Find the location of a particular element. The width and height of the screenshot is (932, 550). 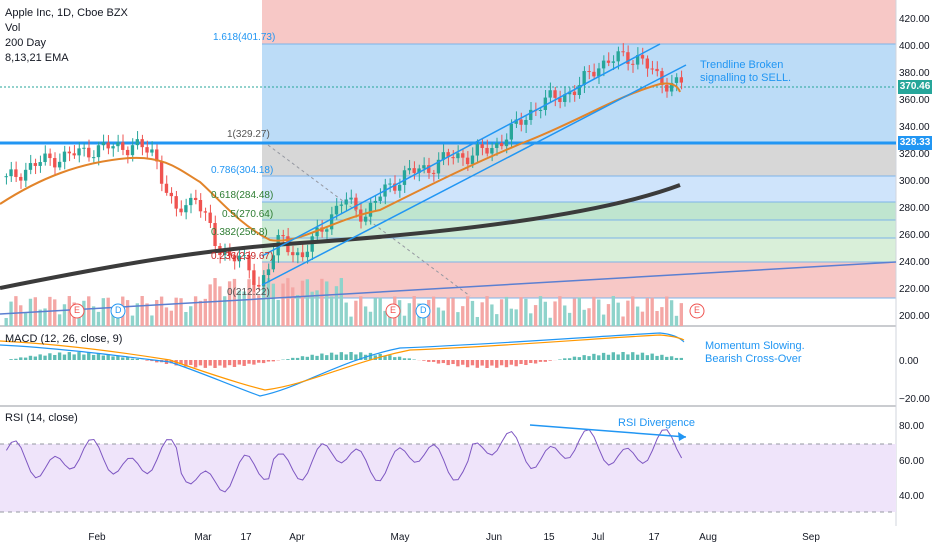

fib-zone-top is located at coordinates (579, 22).